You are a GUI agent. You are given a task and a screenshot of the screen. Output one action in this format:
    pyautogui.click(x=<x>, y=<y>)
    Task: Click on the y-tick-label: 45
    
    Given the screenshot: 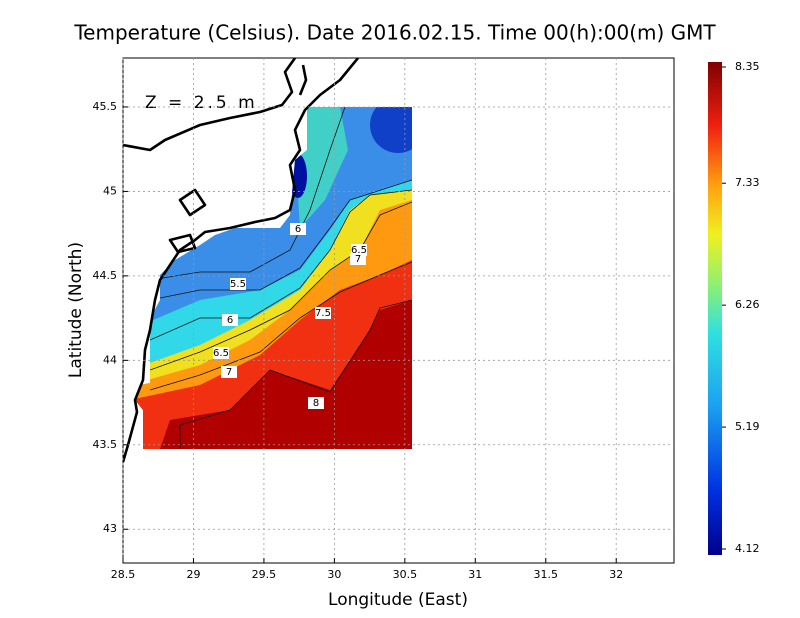 What is the action you would take?
    pyautogui.click(x=110, y=190)
    